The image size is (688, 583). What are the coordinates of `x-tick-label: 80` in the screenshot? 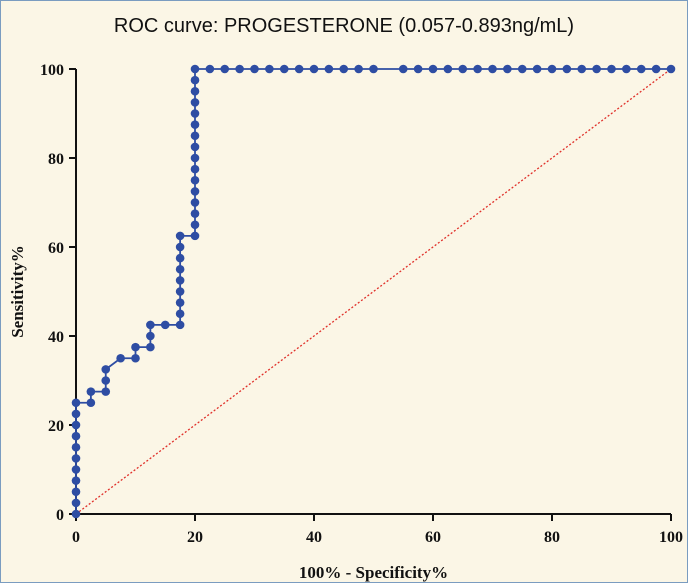 It's located at (552, 537).